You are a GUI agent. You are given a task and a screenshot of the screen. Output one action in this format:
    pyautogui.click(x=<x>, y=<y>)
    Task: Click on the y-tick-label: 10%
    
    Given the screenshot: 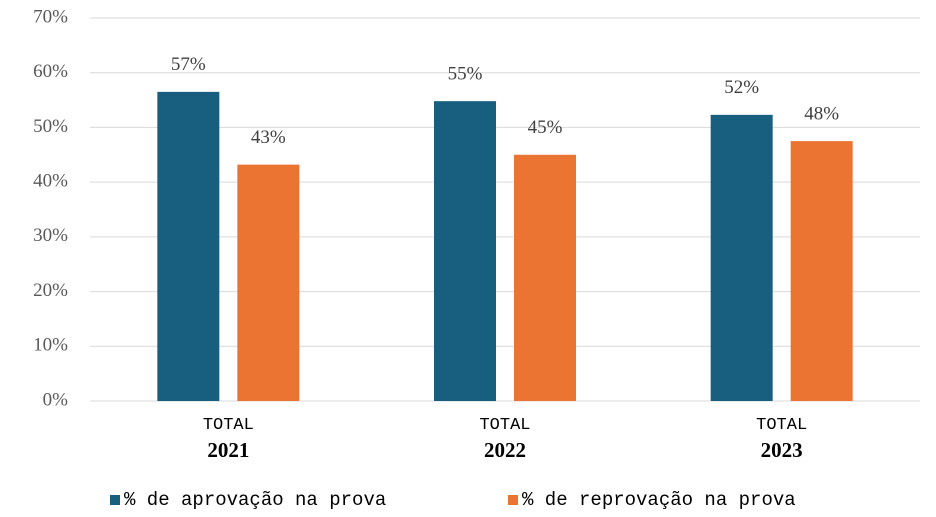 What is the action you would take?
    pyautogui.click(x=50, y=345)
    